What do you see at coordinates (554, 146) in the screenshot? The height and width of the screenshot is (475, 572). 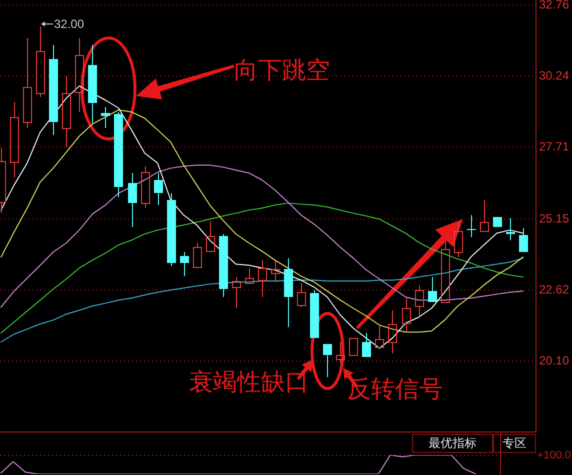 I see `y-tick-label: 27.71` at bounding box center [554, 146].